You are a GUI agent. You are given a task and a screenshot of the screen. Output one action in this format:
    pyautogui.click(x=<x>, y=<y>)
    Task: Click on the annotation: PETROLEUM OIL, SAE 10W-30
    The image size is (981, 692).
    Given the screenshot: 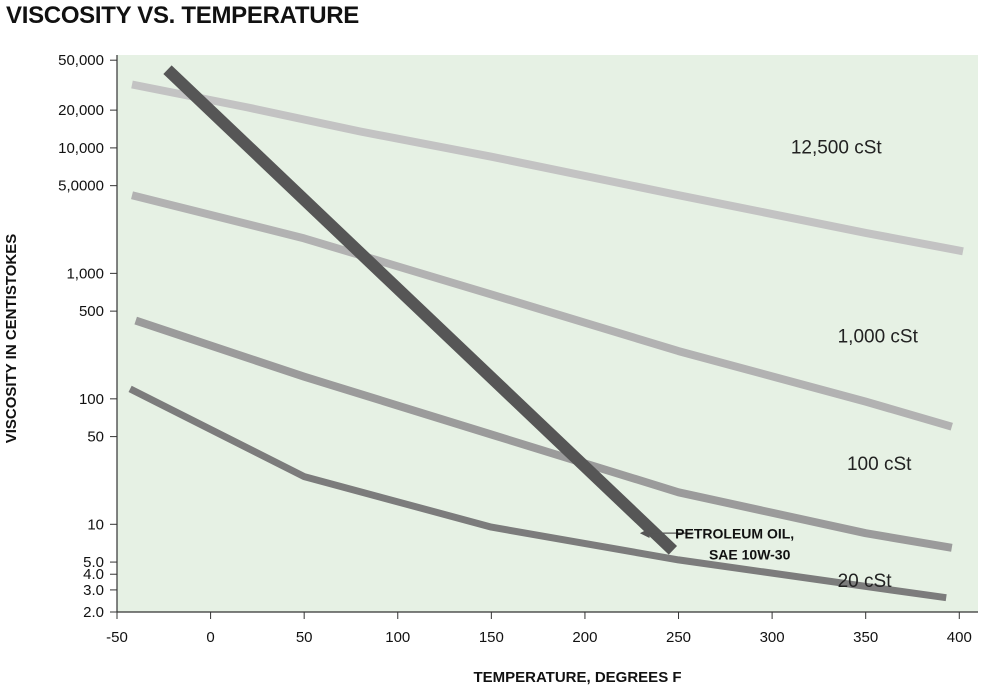 What is the action you would take?
    pyautogui.click(x=716, y=543)
    